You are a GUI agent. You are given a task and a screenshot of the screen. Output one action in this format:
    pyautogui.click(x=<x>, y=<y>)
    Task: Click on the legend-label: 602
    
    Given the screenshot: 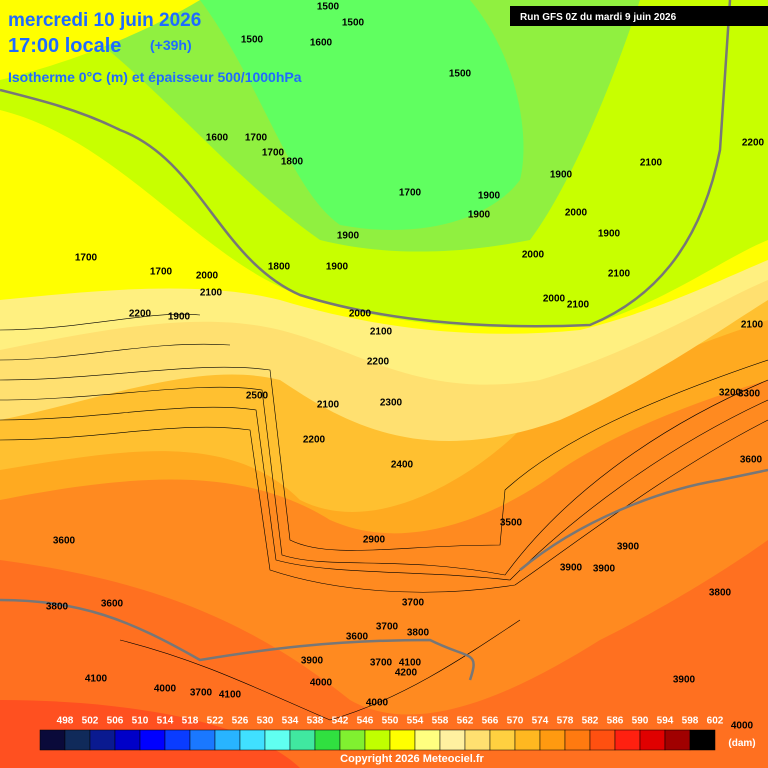 What is the action you would take?
    pyautogui.click(x=715, y=721)
    